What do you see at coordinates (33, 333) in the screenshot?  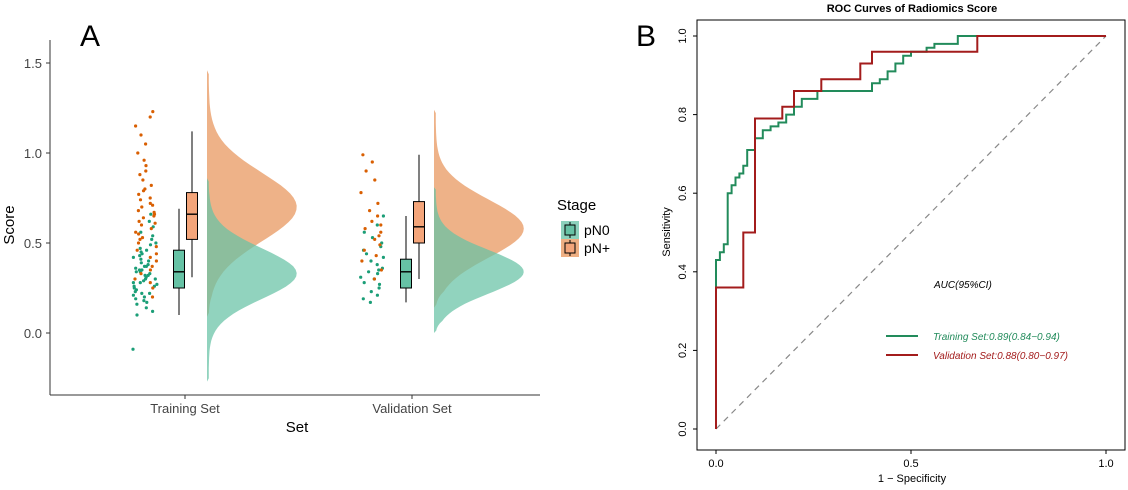 I see `a-y-tick-label: 0.0` at bounding box center [33, 333].